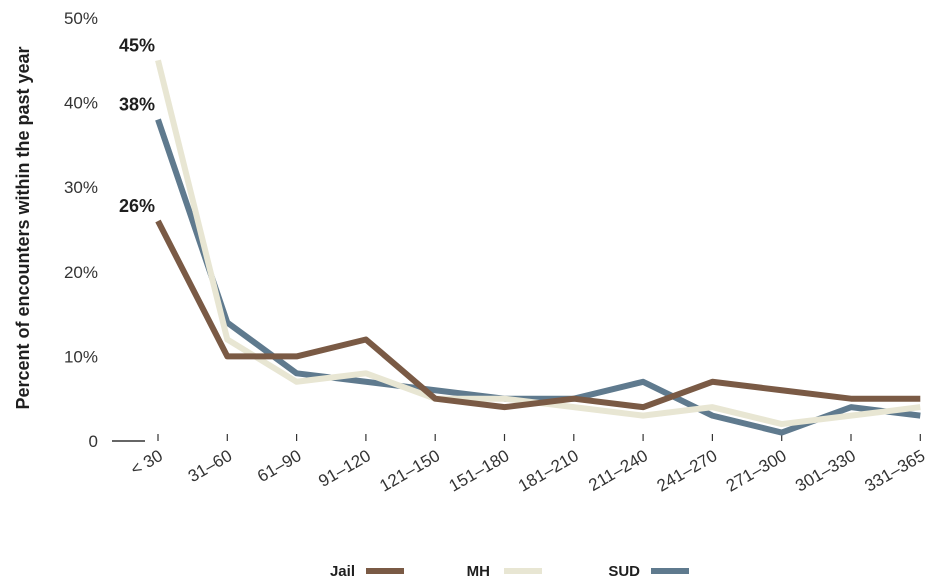 The width and height of the screenshot is (949, 582). Describe the element at coordinates (367, 571) in the screenshot. I see `legend-item-jail: Jail` at that location.